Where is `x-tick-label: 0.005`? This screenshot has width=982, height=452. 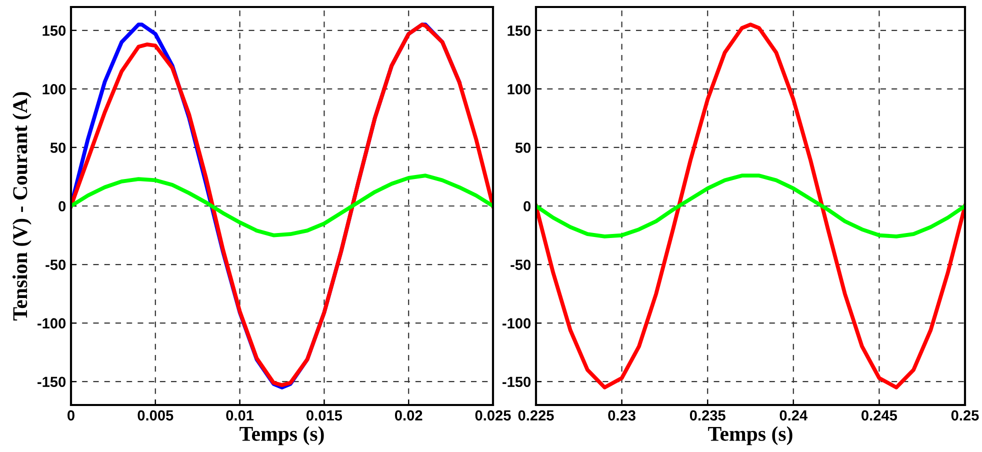 x-tick-label: 0.005 is located at coordinates (156, 415).